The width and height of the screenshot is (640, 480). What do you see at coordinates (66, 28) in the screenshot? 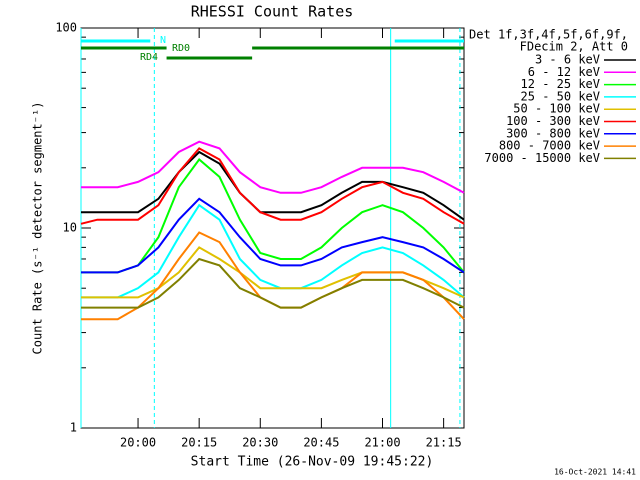
I see `y-tick-label: 100` at bounding box center [66, 28].